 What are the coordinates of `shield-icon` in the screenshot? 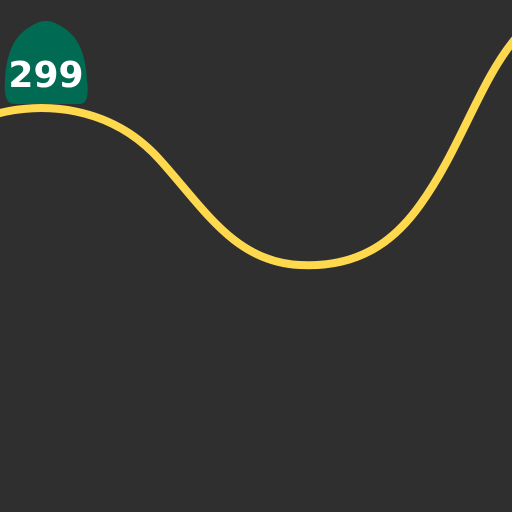 It's located at (46, 62).